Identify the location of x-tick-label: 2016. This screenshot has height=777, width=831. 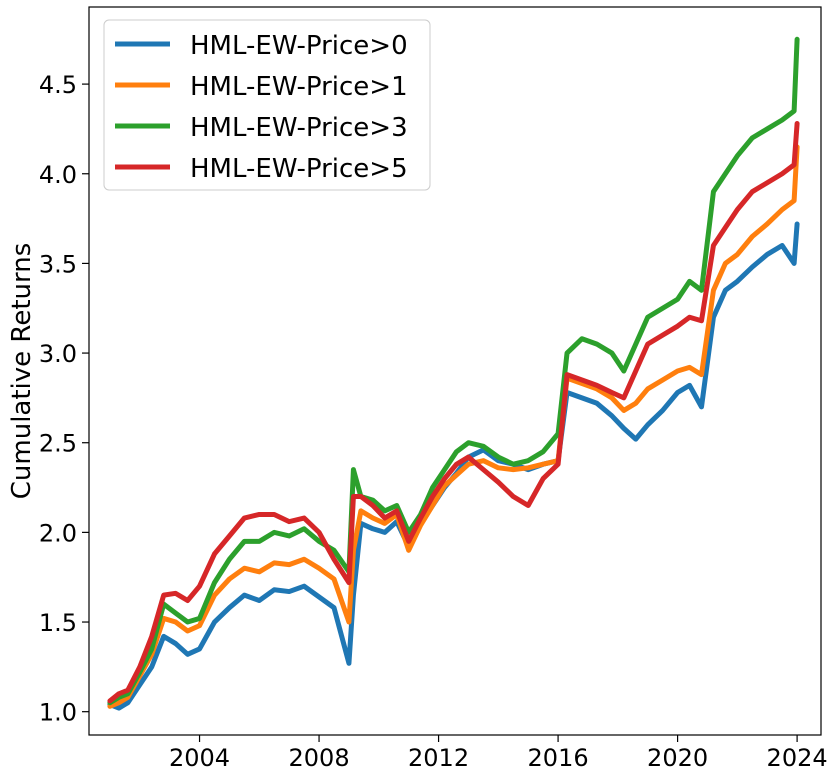
(558, 758).